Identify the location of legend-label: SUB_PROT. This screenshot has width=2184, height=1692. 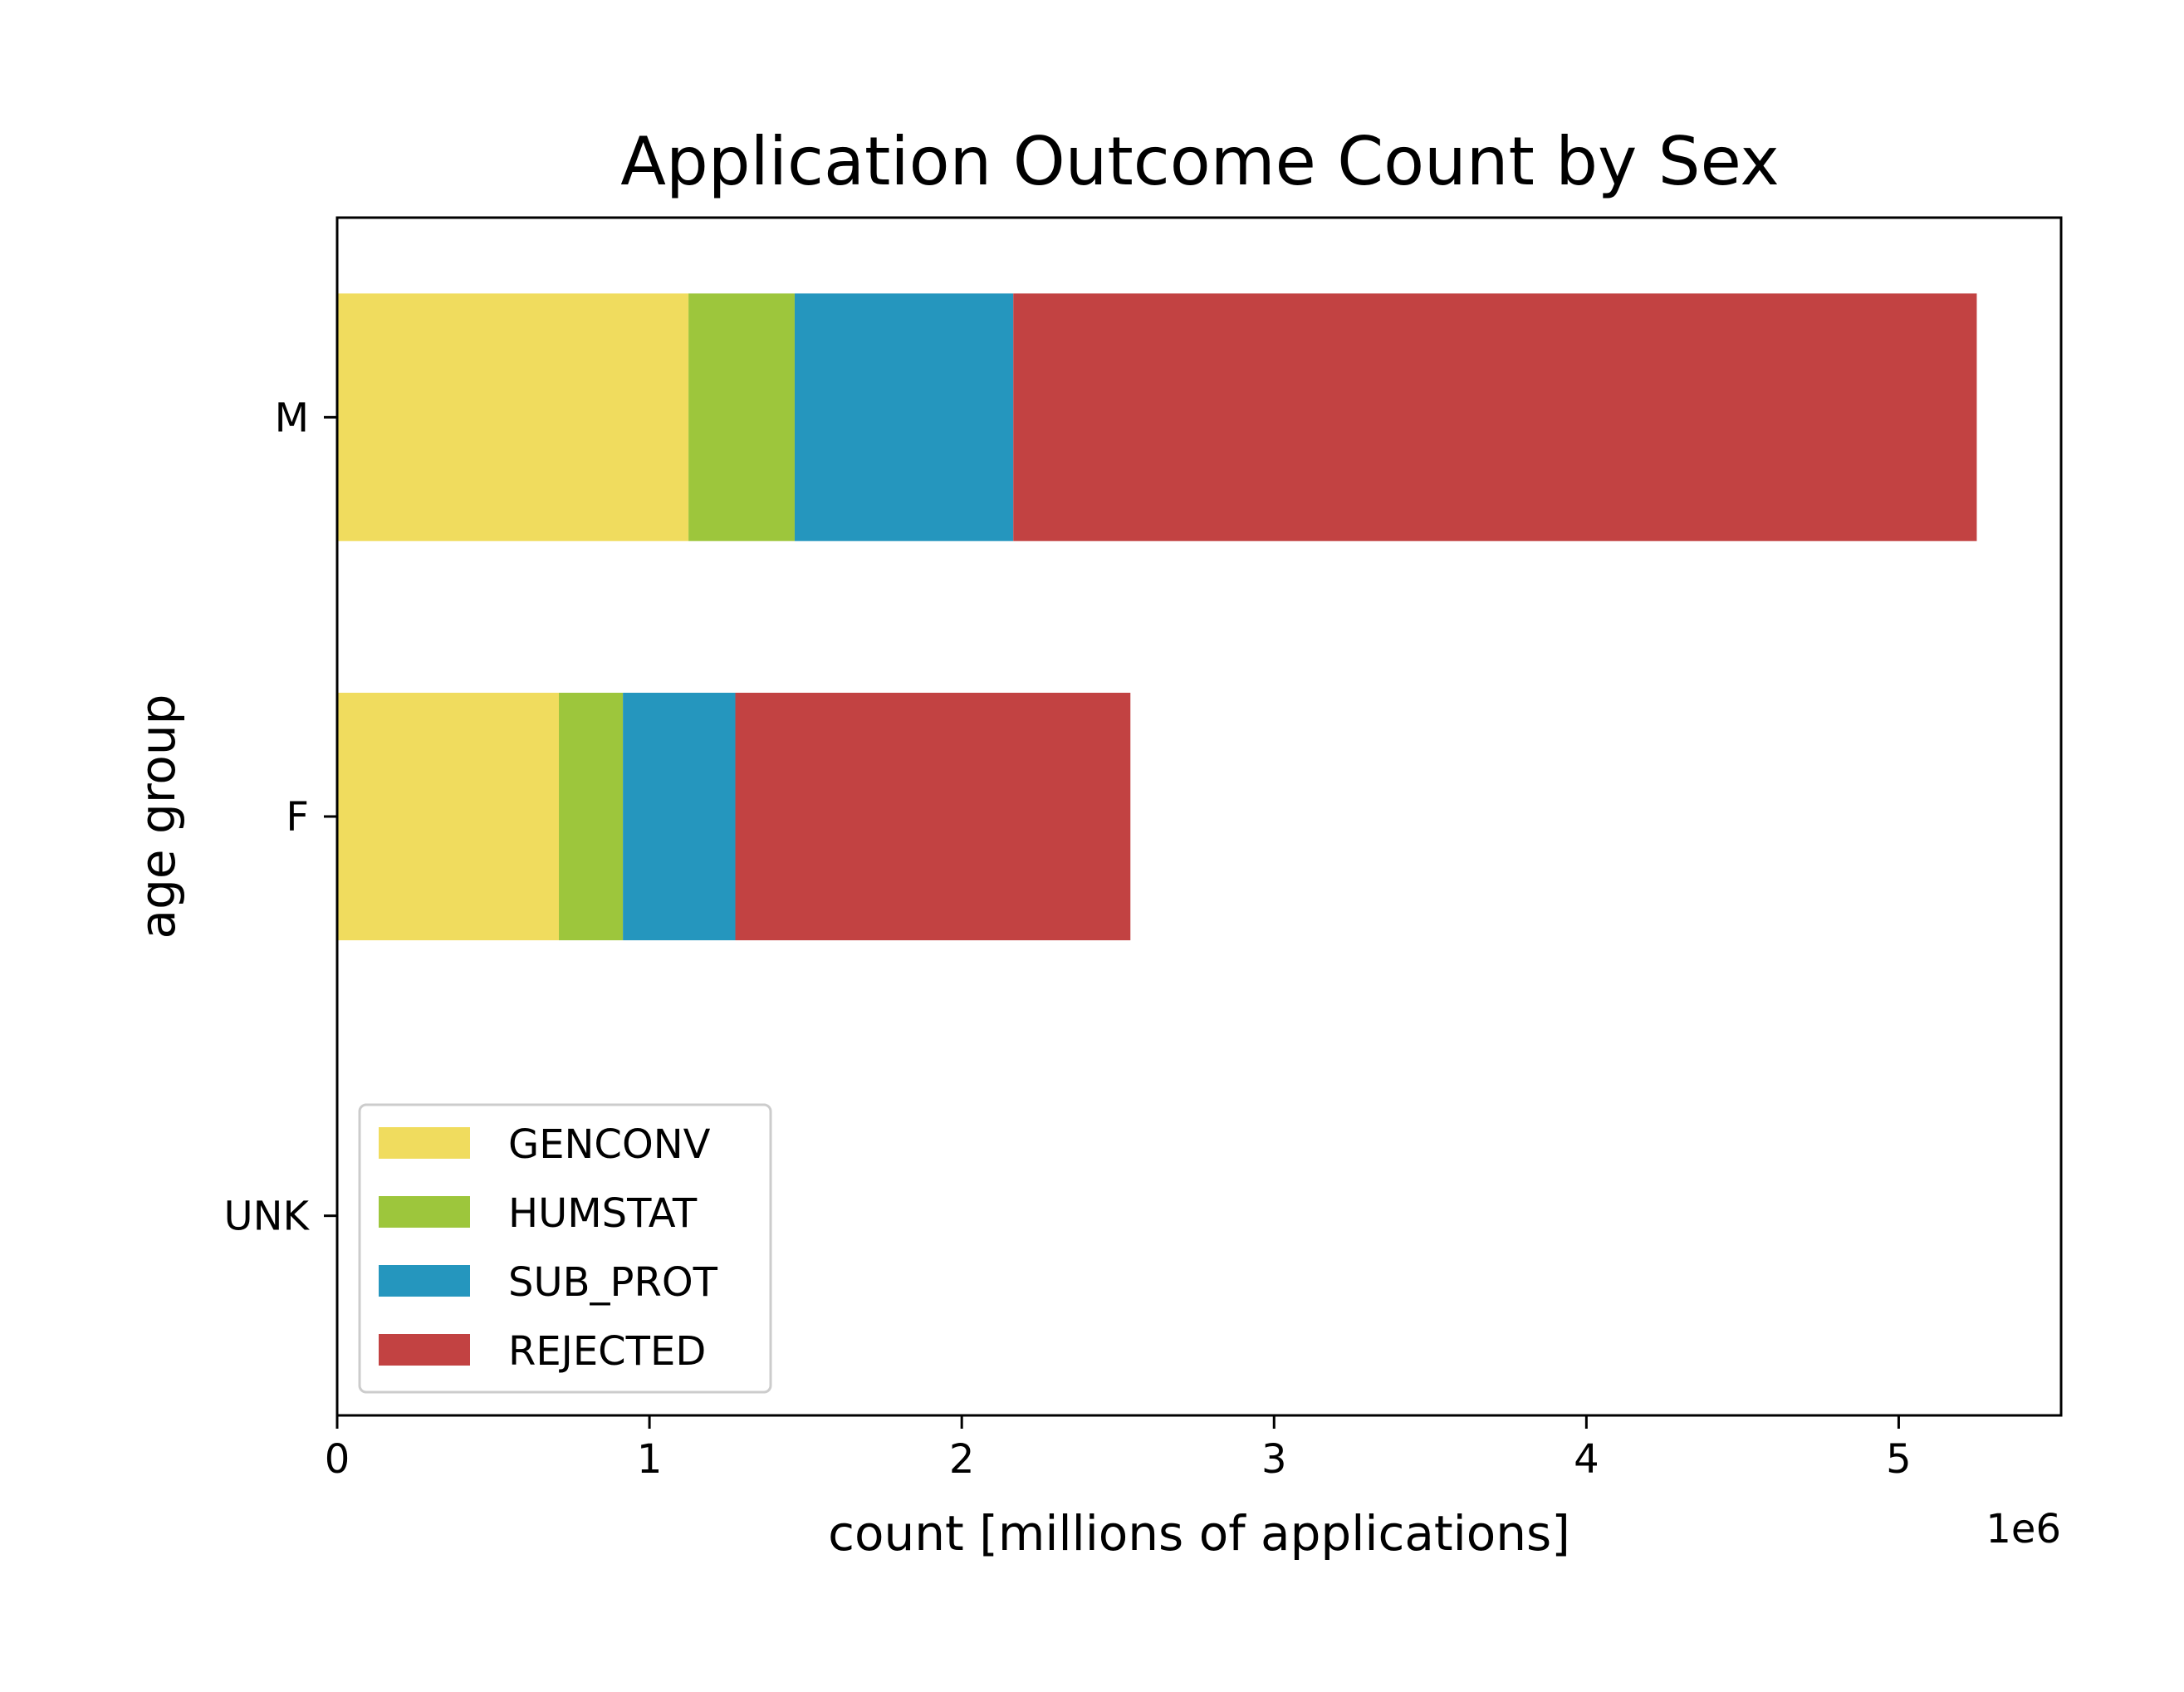
(613, 1282).